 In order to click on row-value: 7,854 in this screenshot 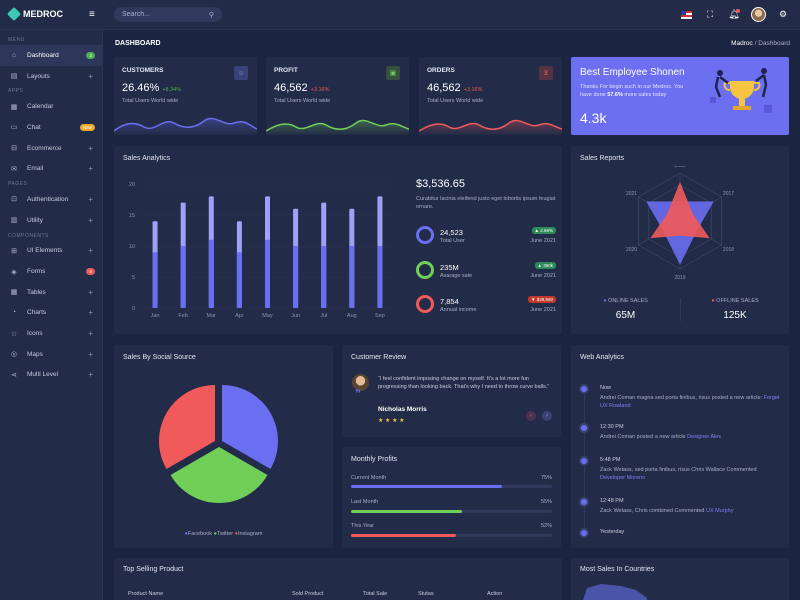, I will do `click(449, 301)`.